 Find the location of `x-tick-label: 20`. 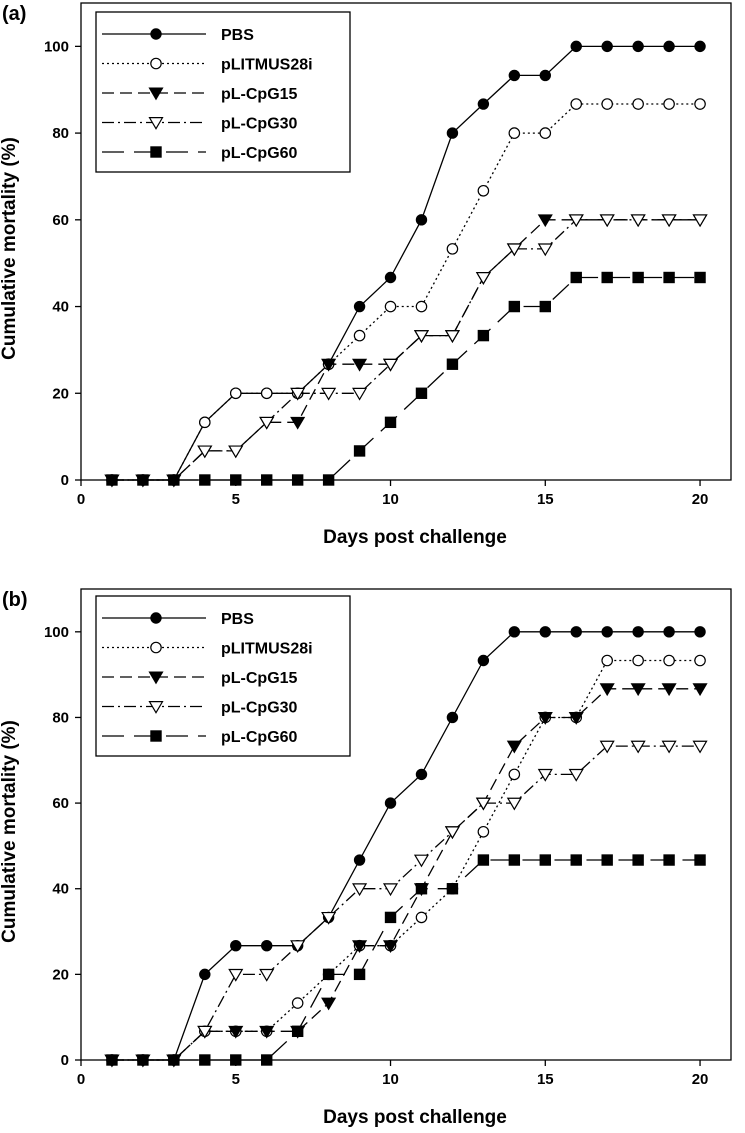

x-tick-label: 20 is located at coordinates (700, 499).